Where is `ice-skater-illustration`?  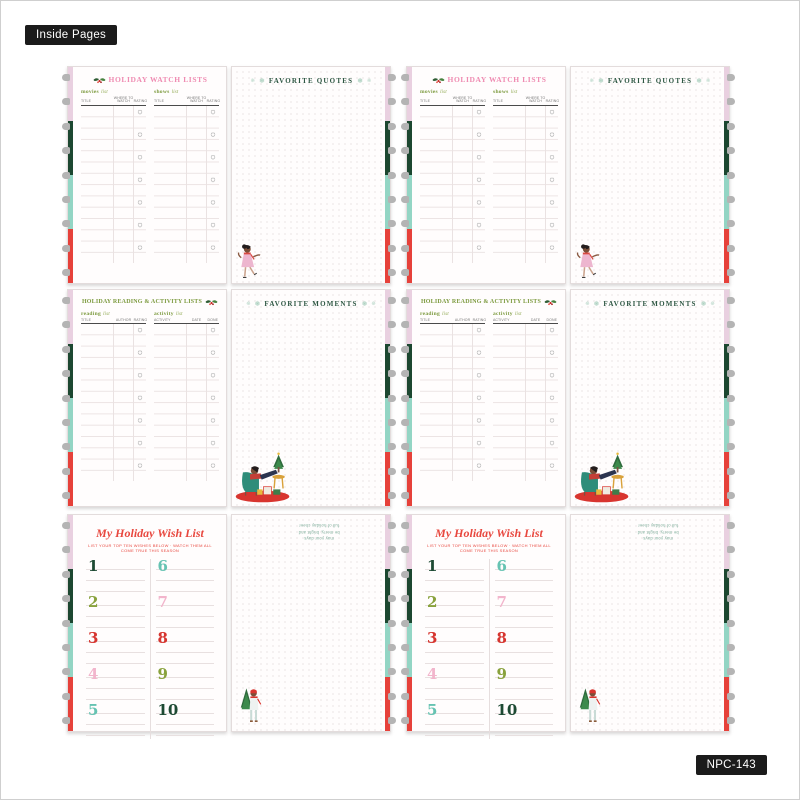
ice-skater-illustration is located at coordinates (588, 261).